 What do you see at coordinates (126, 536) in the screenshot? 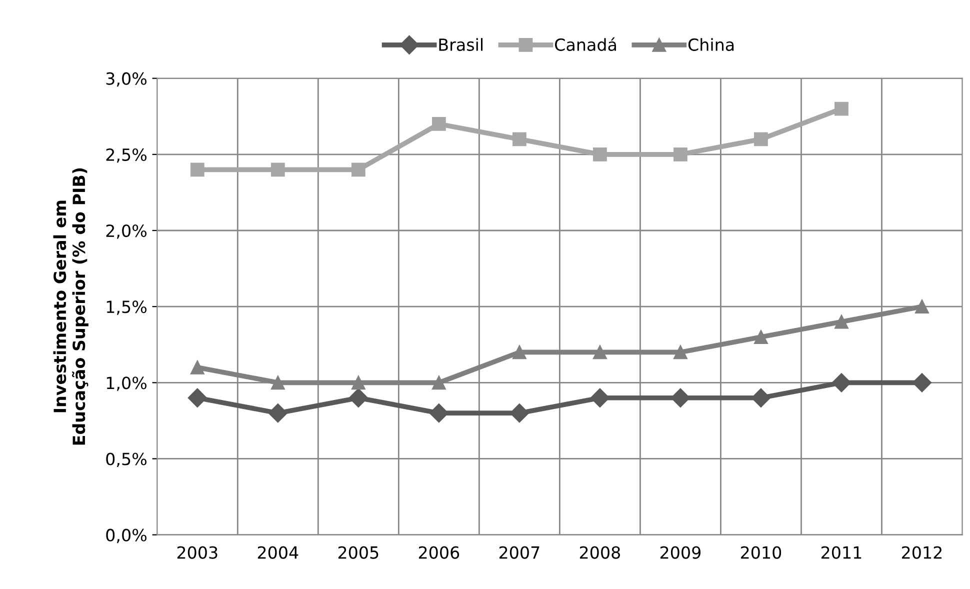
I see `y-tick-label: 0,0%` at bounding box center [126, 536].